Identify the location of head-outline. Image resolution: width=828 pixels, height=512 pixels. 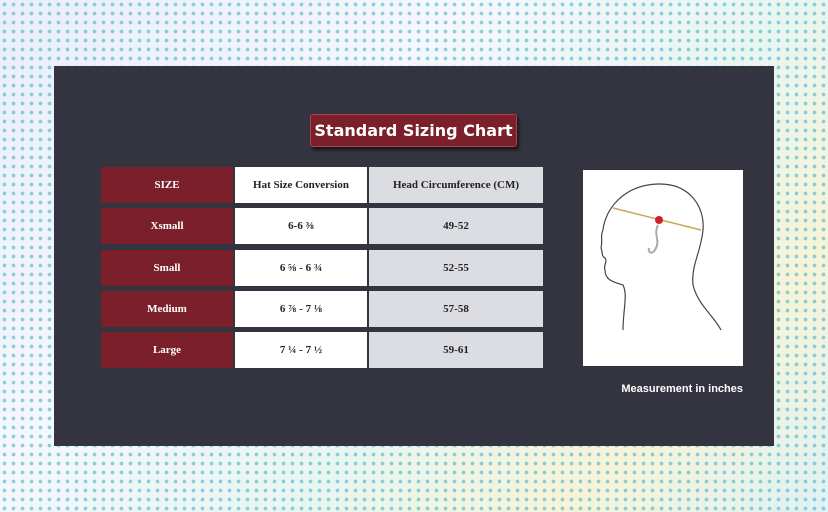
(661, 257).